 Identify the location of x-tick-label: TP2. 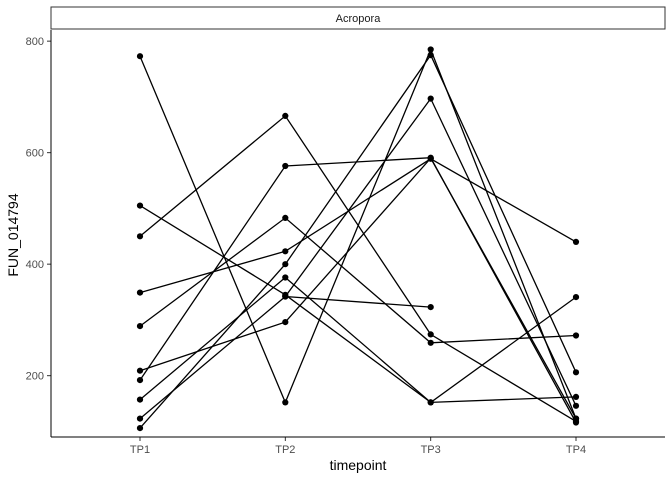
(285, 450).